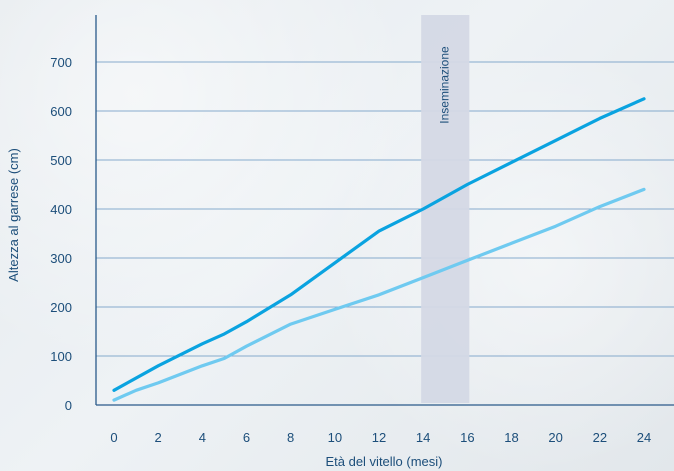 Image resolution: width=674 pixels, height=471 pixels. I want to click on annotation-band-layer: Inseminazione, so click(445, 209).